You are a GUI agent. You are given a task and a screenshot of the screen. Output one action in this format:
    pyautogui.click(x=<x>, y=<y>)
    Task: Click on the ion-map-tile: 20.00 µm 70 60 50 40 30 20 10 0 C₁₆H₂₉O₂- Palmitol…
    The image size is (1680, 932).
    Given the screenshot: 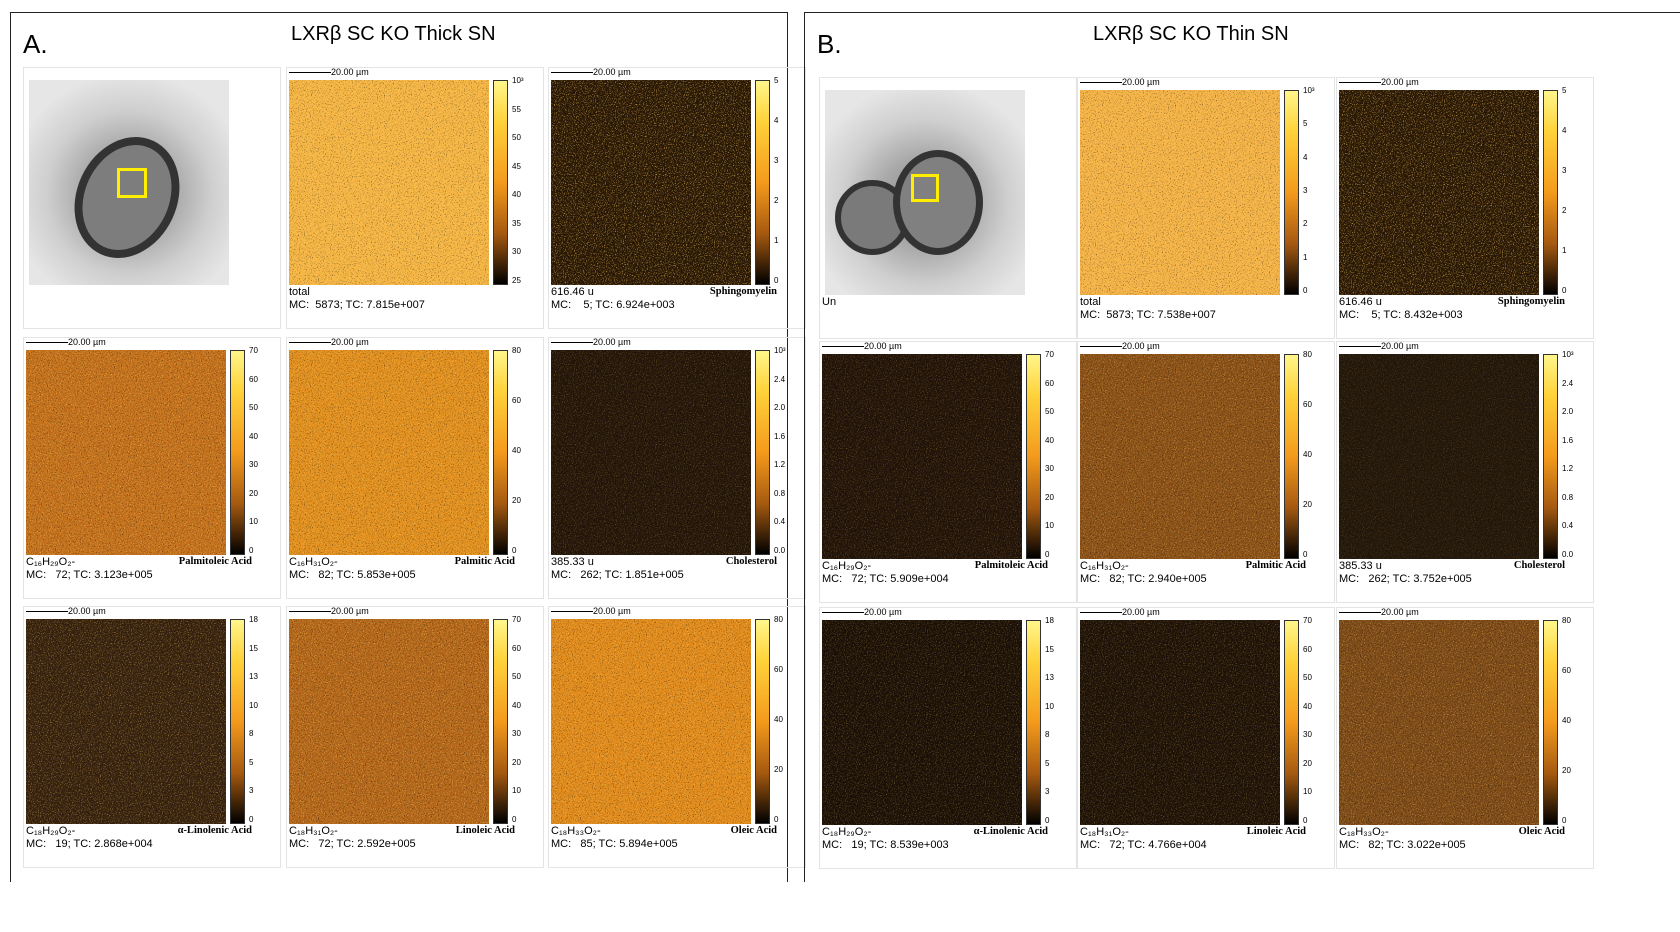 What is the action you would take?
    pyautogui.click(x=948, y=472)
    